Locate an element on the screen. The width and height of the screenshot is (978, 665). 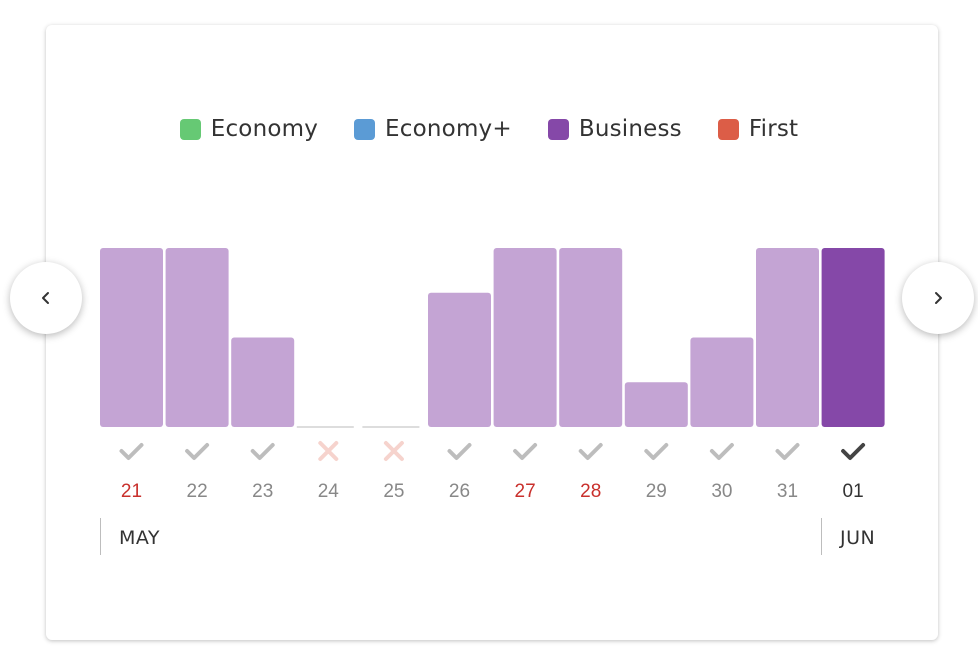
month-label-jun: JUN is located at coordinates (858, 538).